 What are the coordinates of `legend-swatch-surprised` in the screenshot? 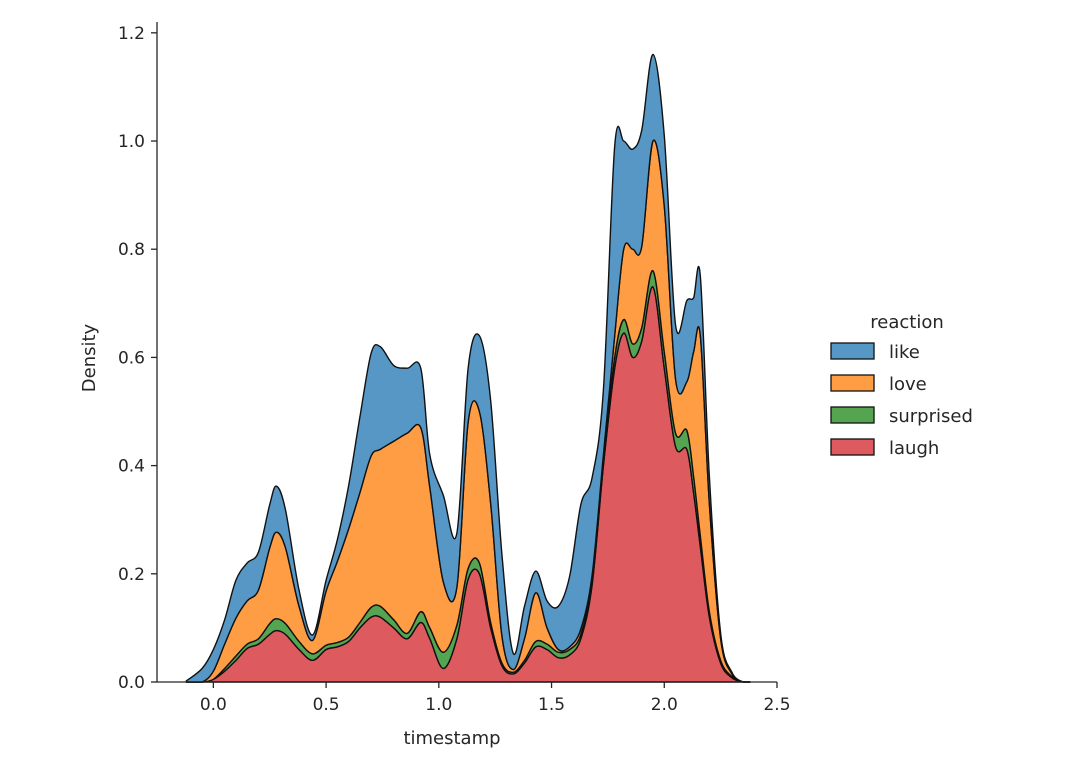 It's located at (852, 415).